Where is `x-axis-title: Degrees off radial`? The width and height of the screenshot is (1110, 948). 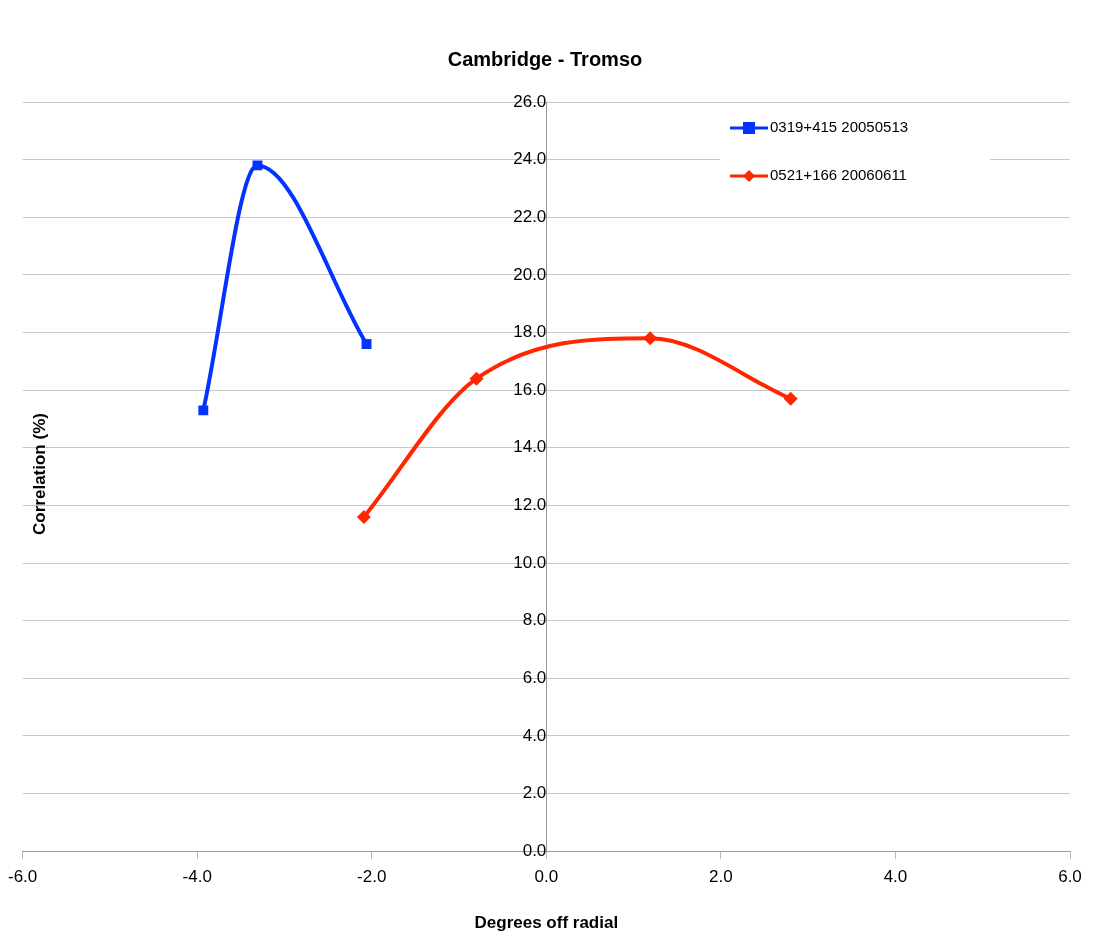 x-axis-title: Degrees off radial is located at coordinates (546, 923).